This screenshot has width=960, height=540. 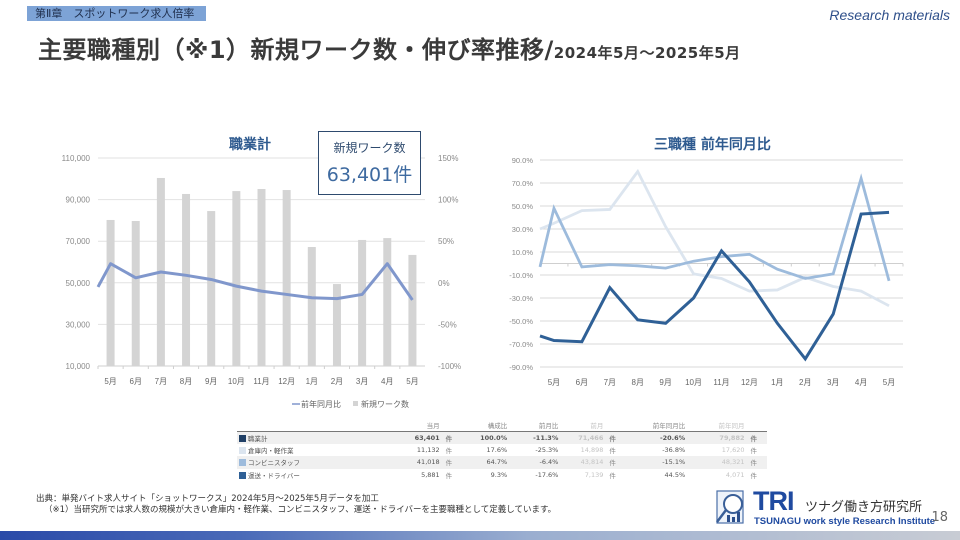 What do you see at coordinates (647, 53) in the screenshot?
I see `page-title-period: 2024年5月～2025年5月` at bounding box center [647, 53].